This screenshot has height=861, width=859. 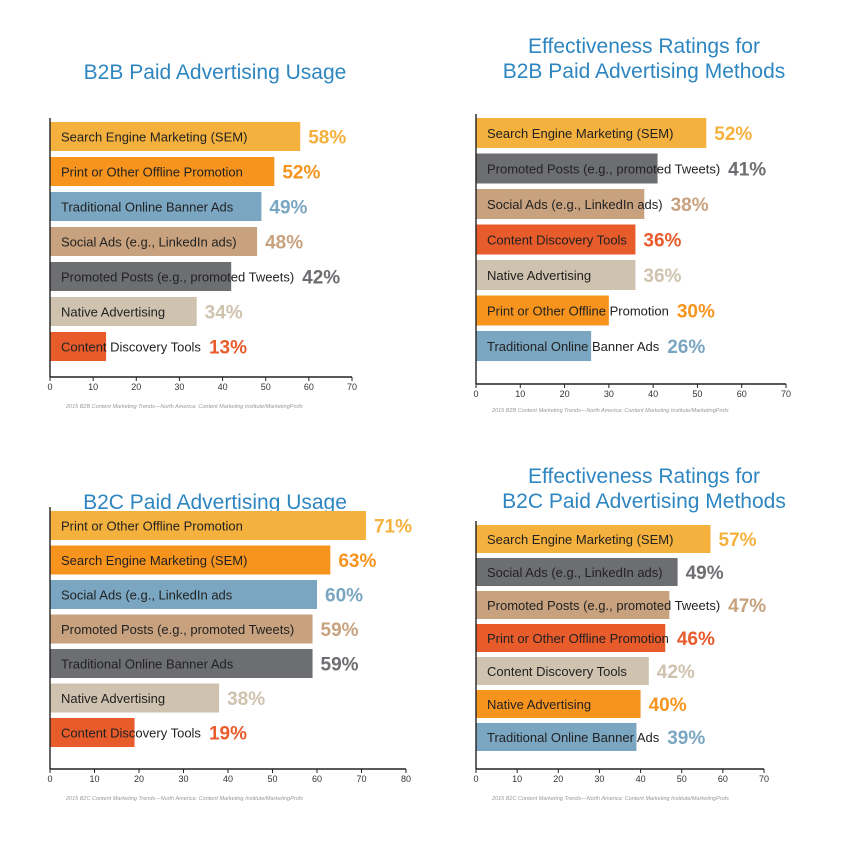 I want to click on bar-category-label: Search Engine Marketing (SEM), so click(x=154, y=560).